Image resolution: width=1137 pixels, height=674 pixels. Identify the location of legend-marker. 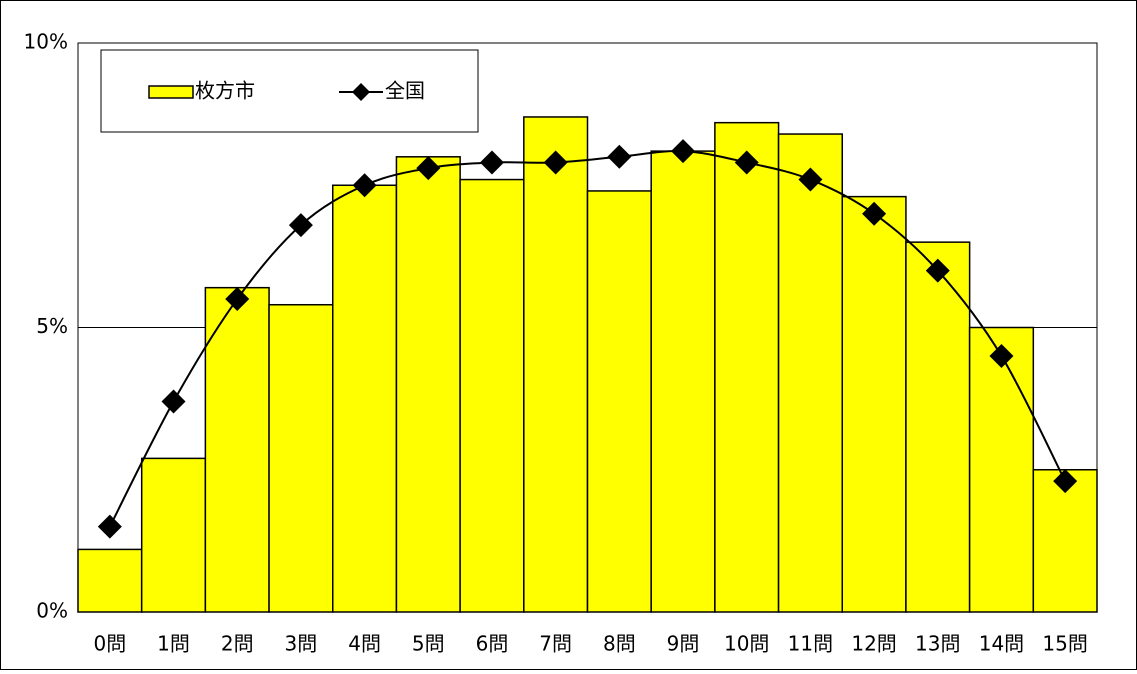
(361, 92).